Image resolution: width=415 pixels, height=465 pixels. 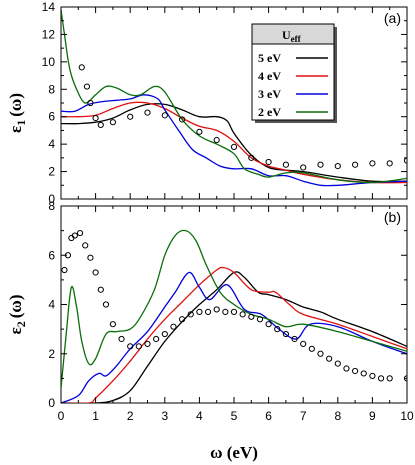 I want to click on y-tick-label: 8, so click(x=51, y=206).